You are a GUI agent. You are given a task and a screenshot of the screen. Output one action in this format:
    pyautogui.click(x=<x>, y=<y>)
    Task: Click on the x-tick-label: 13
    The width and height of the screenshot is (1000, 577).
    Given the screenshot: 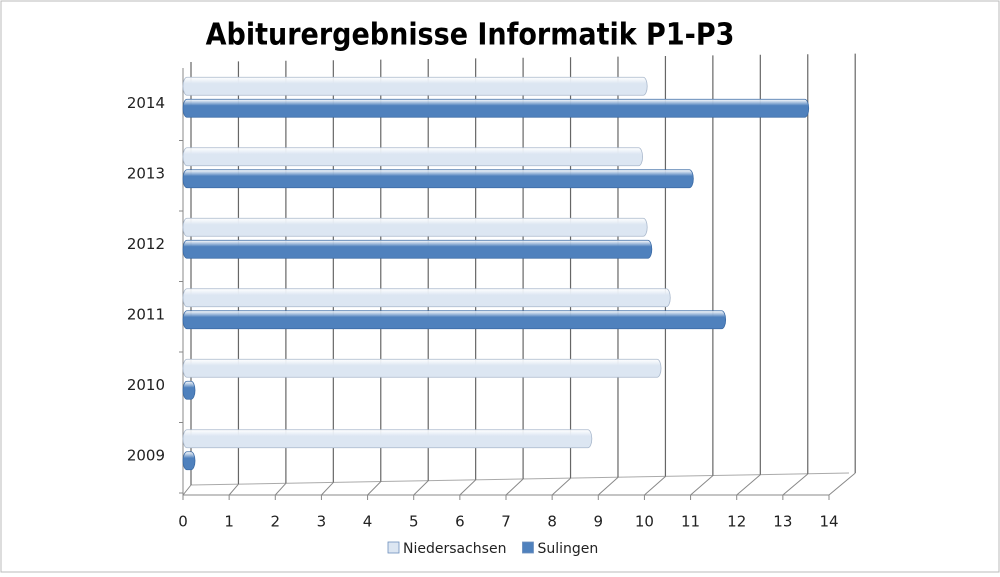 What is the action you would take?
    pyautogui.click(x=782, y=522)
    